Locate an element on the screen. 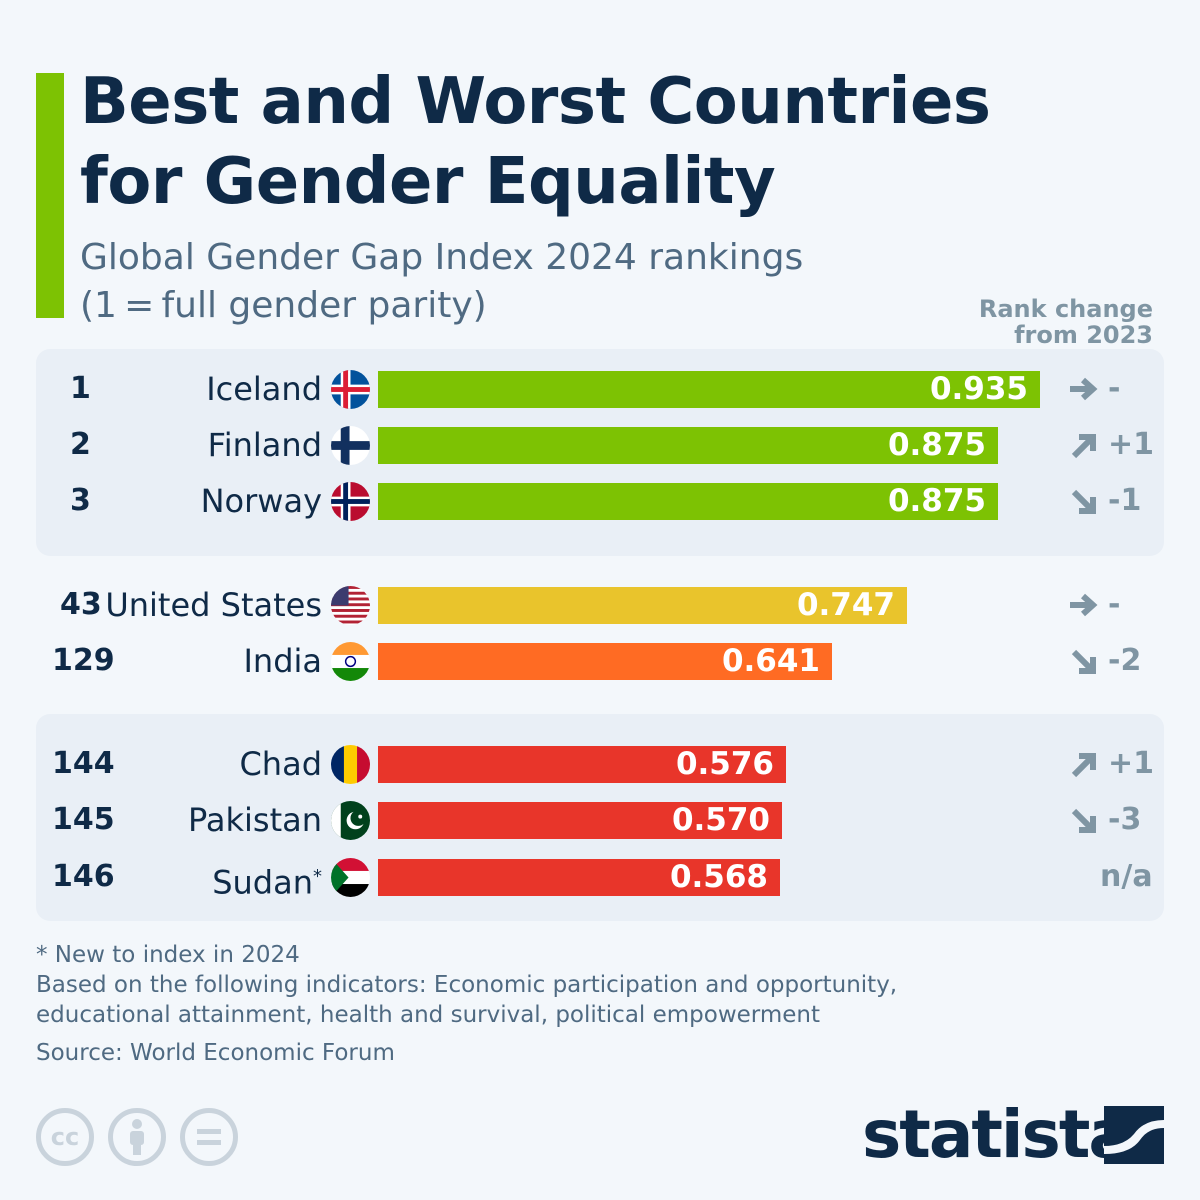  rank-label: 145 is located at coordinates (83, 819).